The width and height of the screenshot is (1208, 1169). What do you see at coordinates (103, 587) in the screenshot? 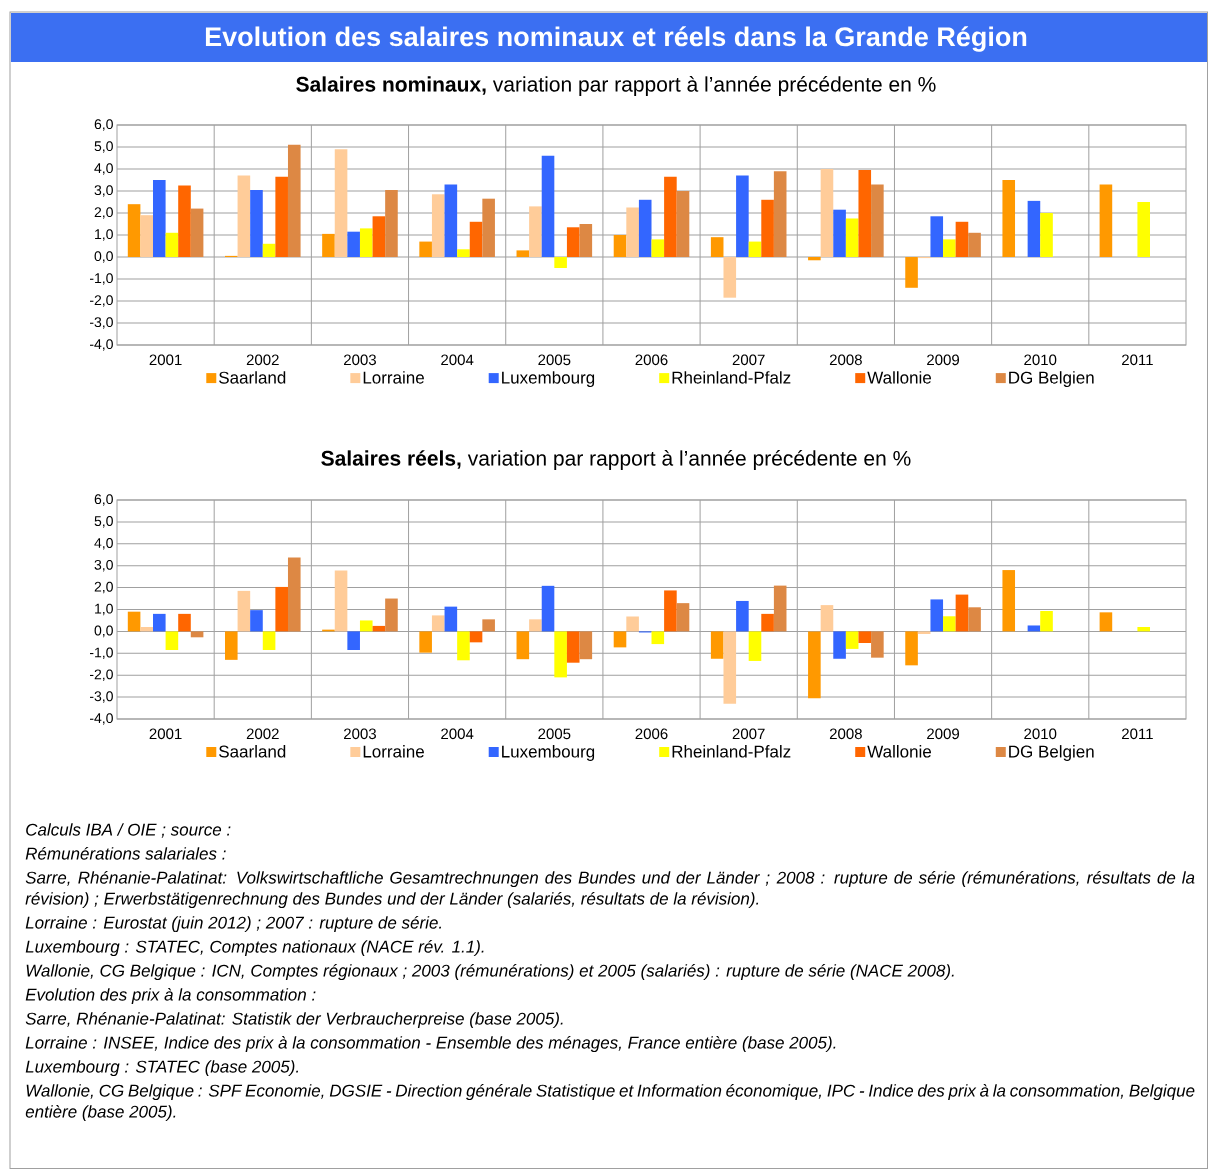
I see `y-tick-label: 2,0` at bounding box center [103, 587].